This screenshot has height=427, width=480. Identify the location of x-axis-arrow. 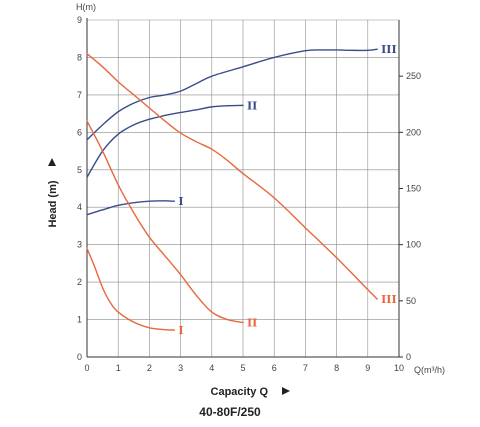
(286, 391).